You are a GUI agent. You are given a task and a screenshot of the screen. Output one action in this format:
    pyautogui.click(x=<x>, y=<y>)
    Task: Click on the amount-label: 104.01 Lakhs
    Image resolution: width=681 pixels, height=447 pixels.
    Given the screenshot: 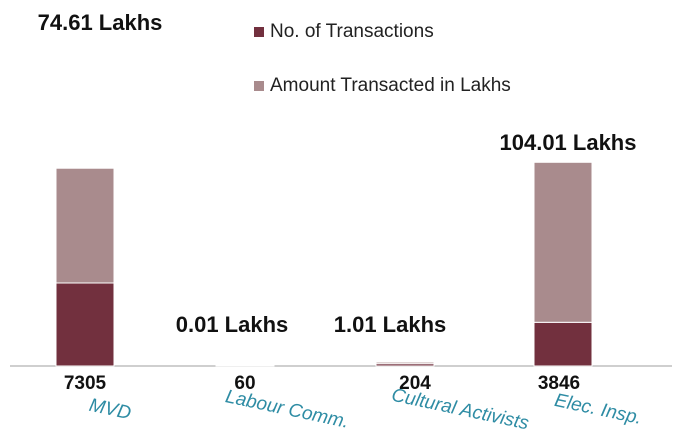 What is the action you would take?
    pyautogui.click(x=568, y=142)
    